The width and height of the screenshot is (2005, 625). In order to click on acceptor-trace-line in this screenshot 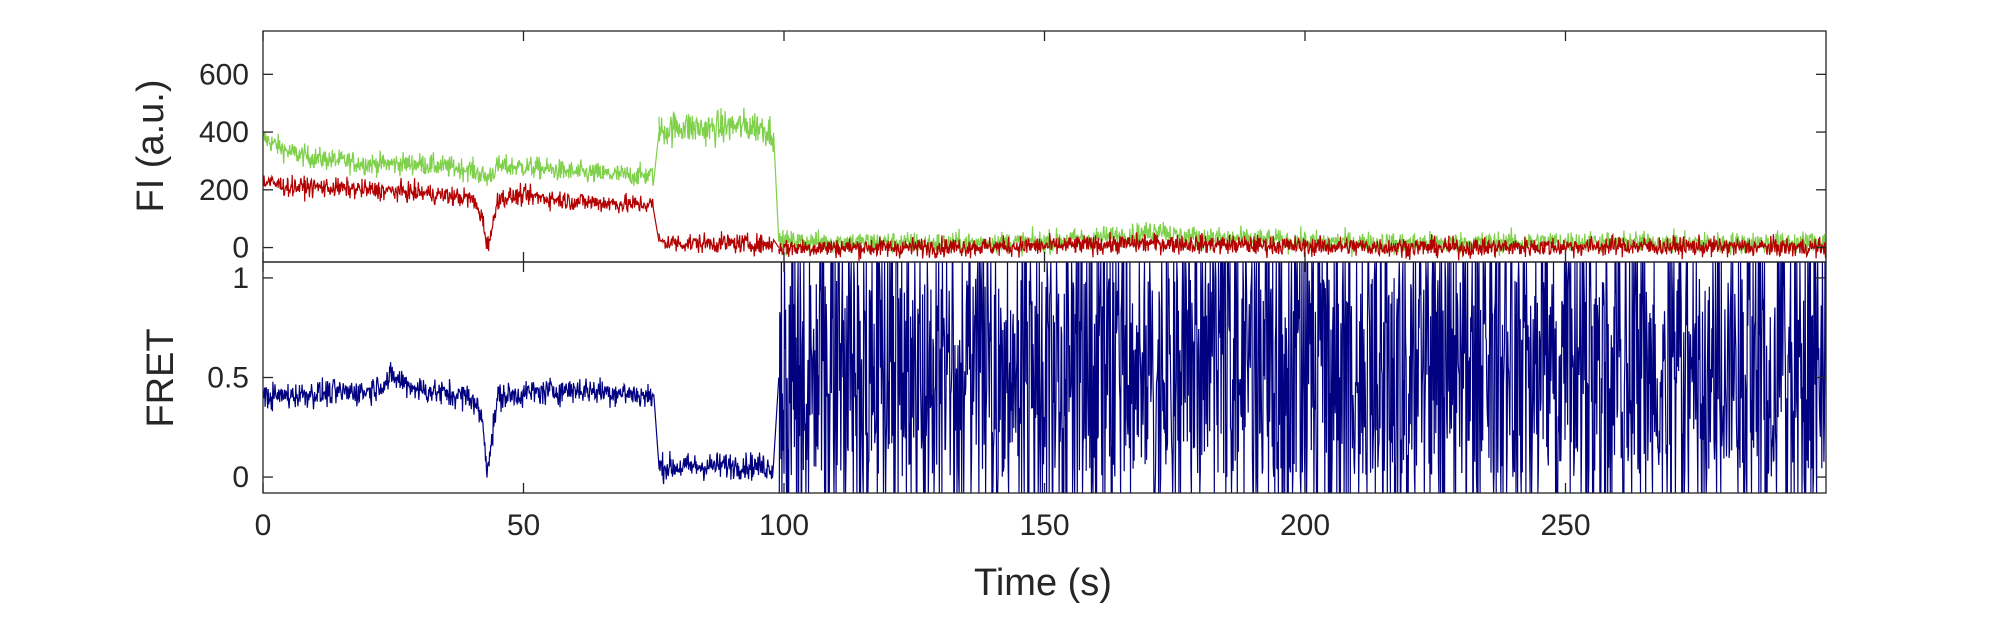, I will do `click(1044, 217)`.